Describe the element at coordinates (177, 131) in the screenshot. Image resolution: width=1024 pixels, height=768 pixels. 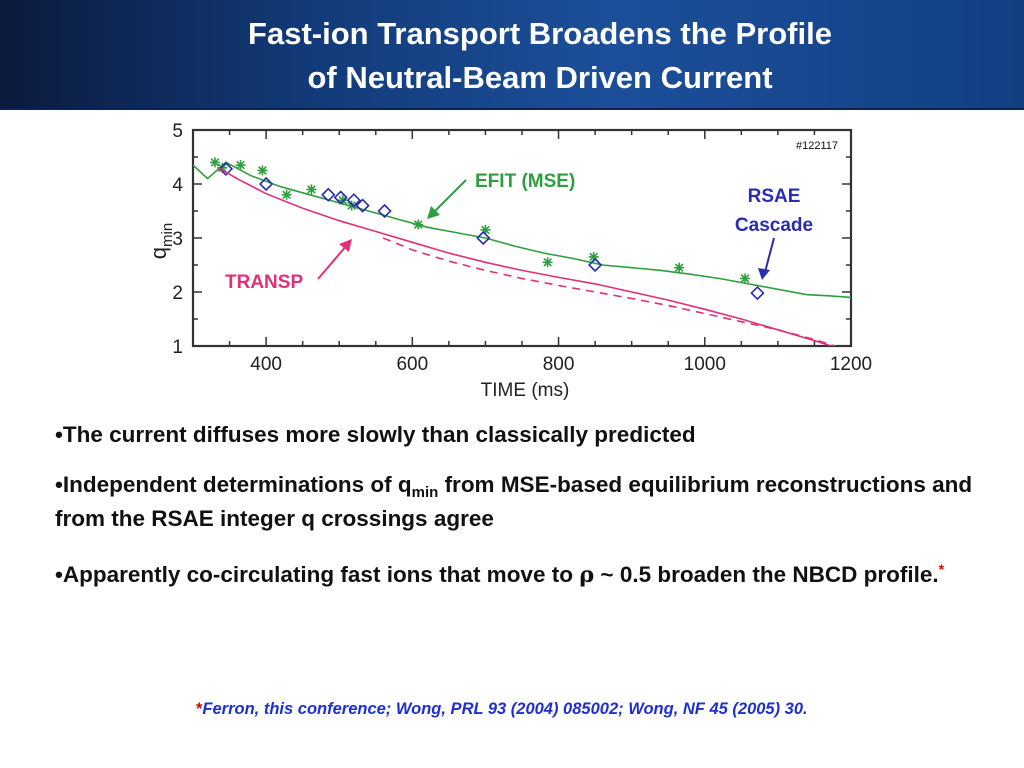
I see `y-tick-label: 5` at that location.